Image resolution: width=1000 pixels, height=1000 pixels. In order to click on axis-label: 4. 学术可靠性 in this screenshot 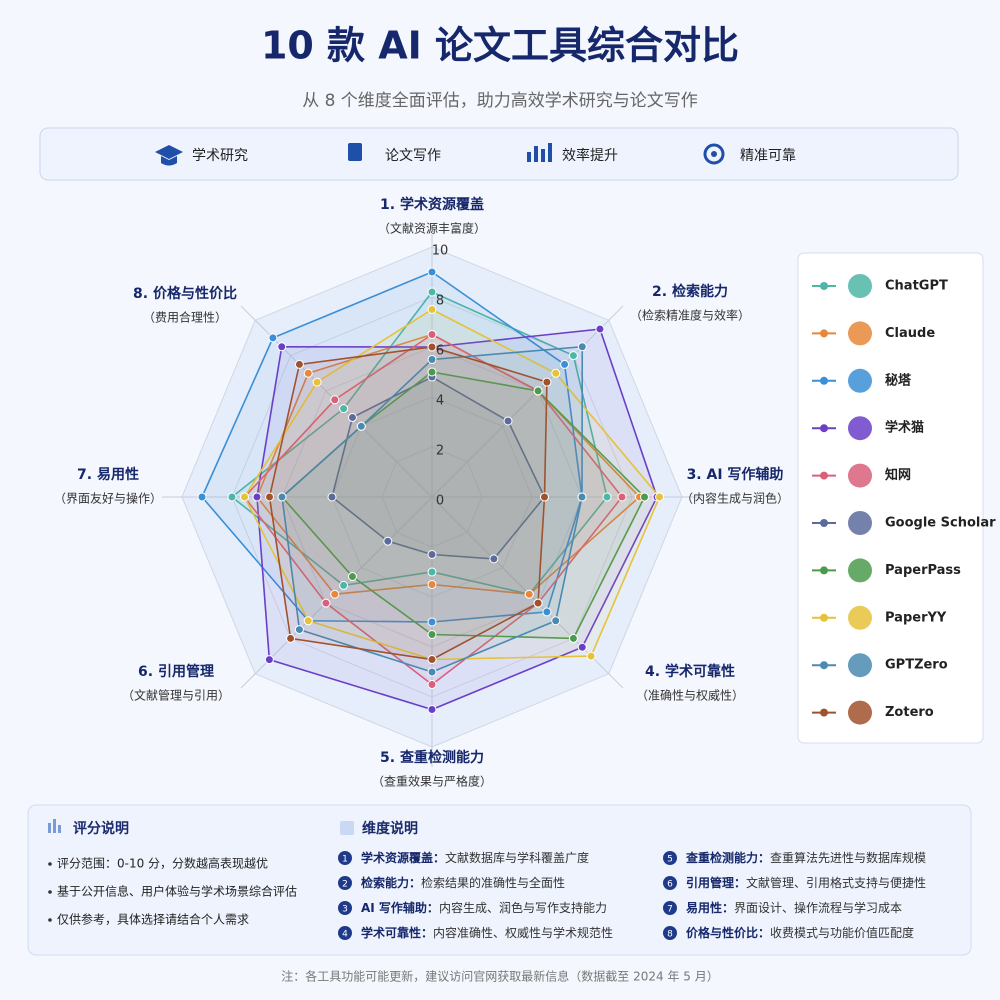, I will do `click(690, 671)`.